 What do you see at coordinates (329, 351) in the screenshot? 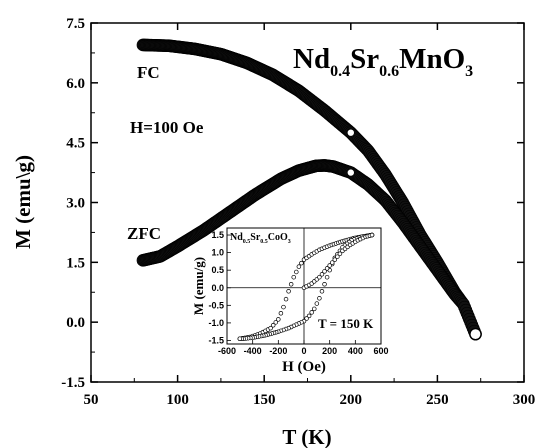
I see `inset-x-tick-label: 200` at bounding box center [329, 351].